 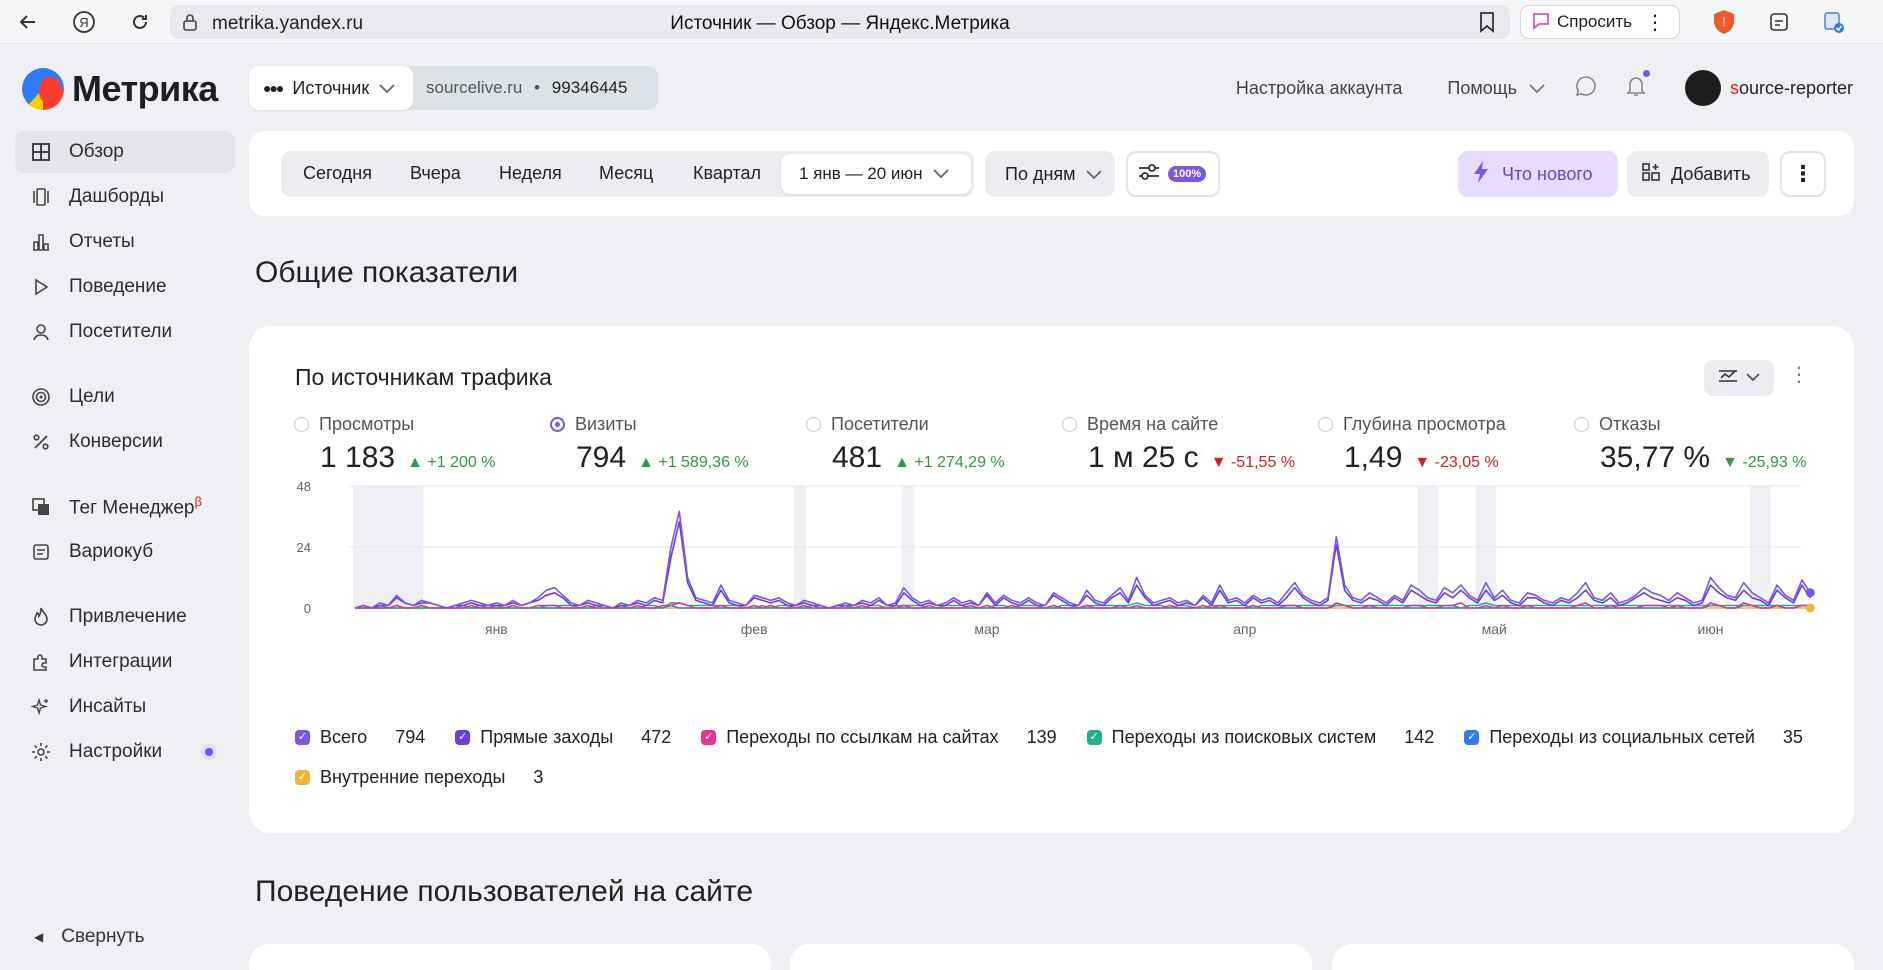 I want to click on account-settings-link: Настройка аккаунта, so click(x=1319, y=87).